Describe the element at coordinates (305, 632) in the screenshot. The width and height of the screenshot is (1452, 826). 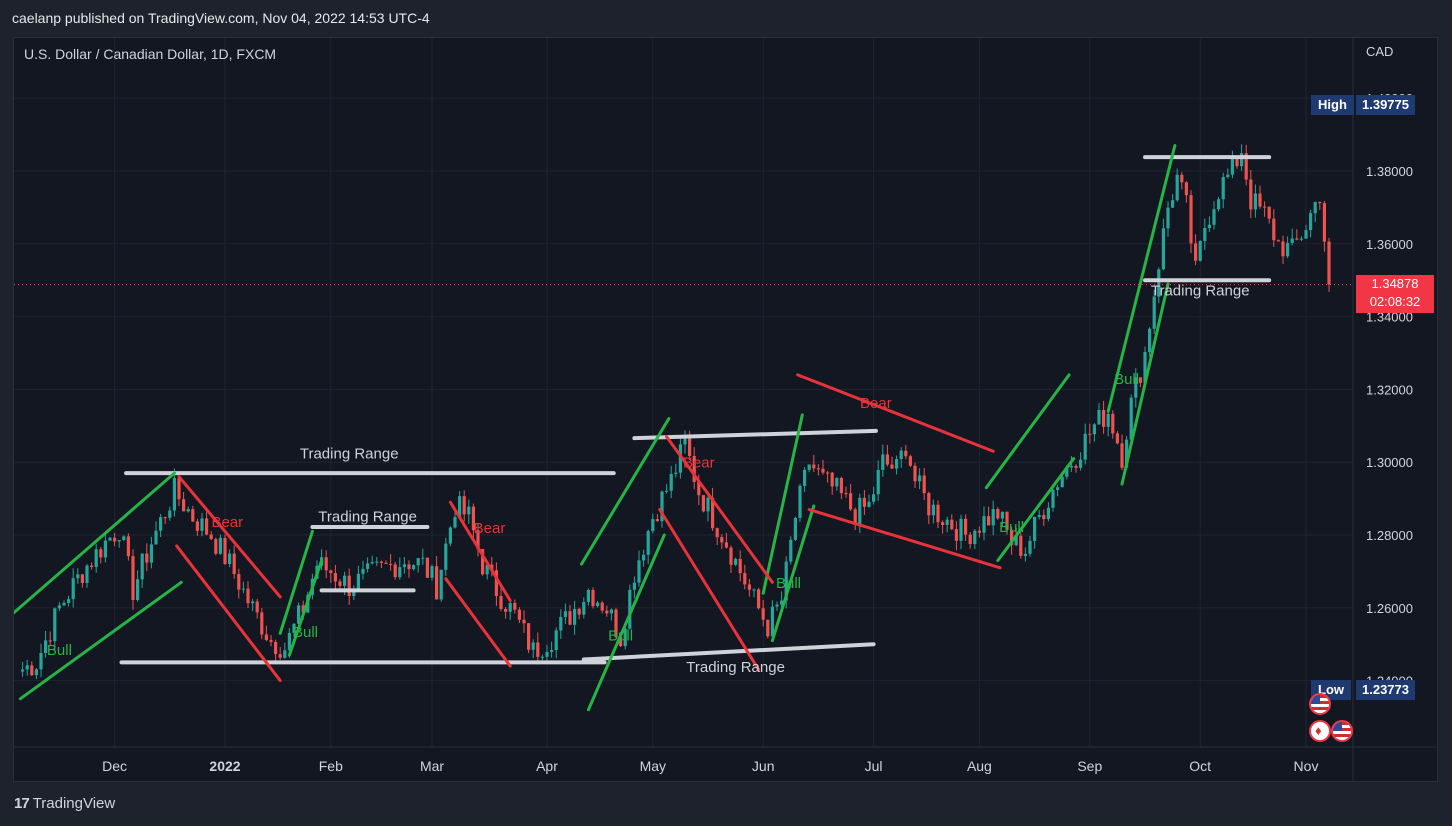
I see `pattern-label: Bull` at that location.